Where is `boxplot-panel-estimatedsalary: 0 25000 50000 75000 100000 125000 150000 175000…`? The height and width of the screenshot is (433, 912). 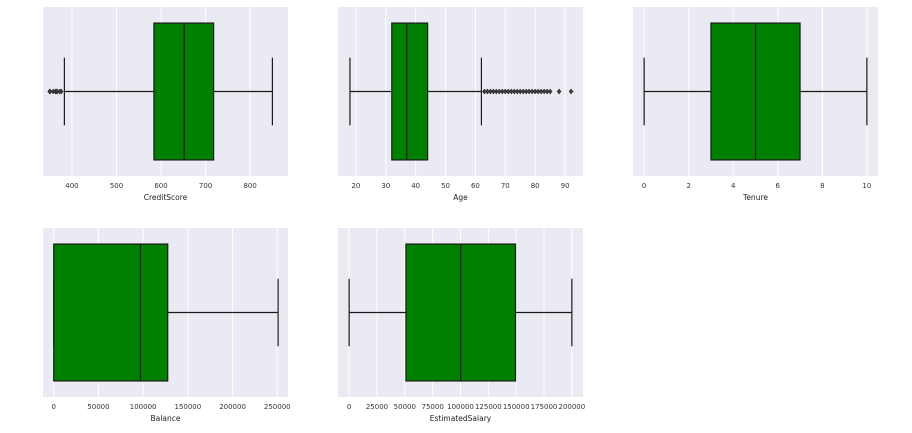
boxplot-panel-estimatedsalary: 0 25000 50000 75000 100000 125000 150000 175000… is located at coordinates (461, 325).